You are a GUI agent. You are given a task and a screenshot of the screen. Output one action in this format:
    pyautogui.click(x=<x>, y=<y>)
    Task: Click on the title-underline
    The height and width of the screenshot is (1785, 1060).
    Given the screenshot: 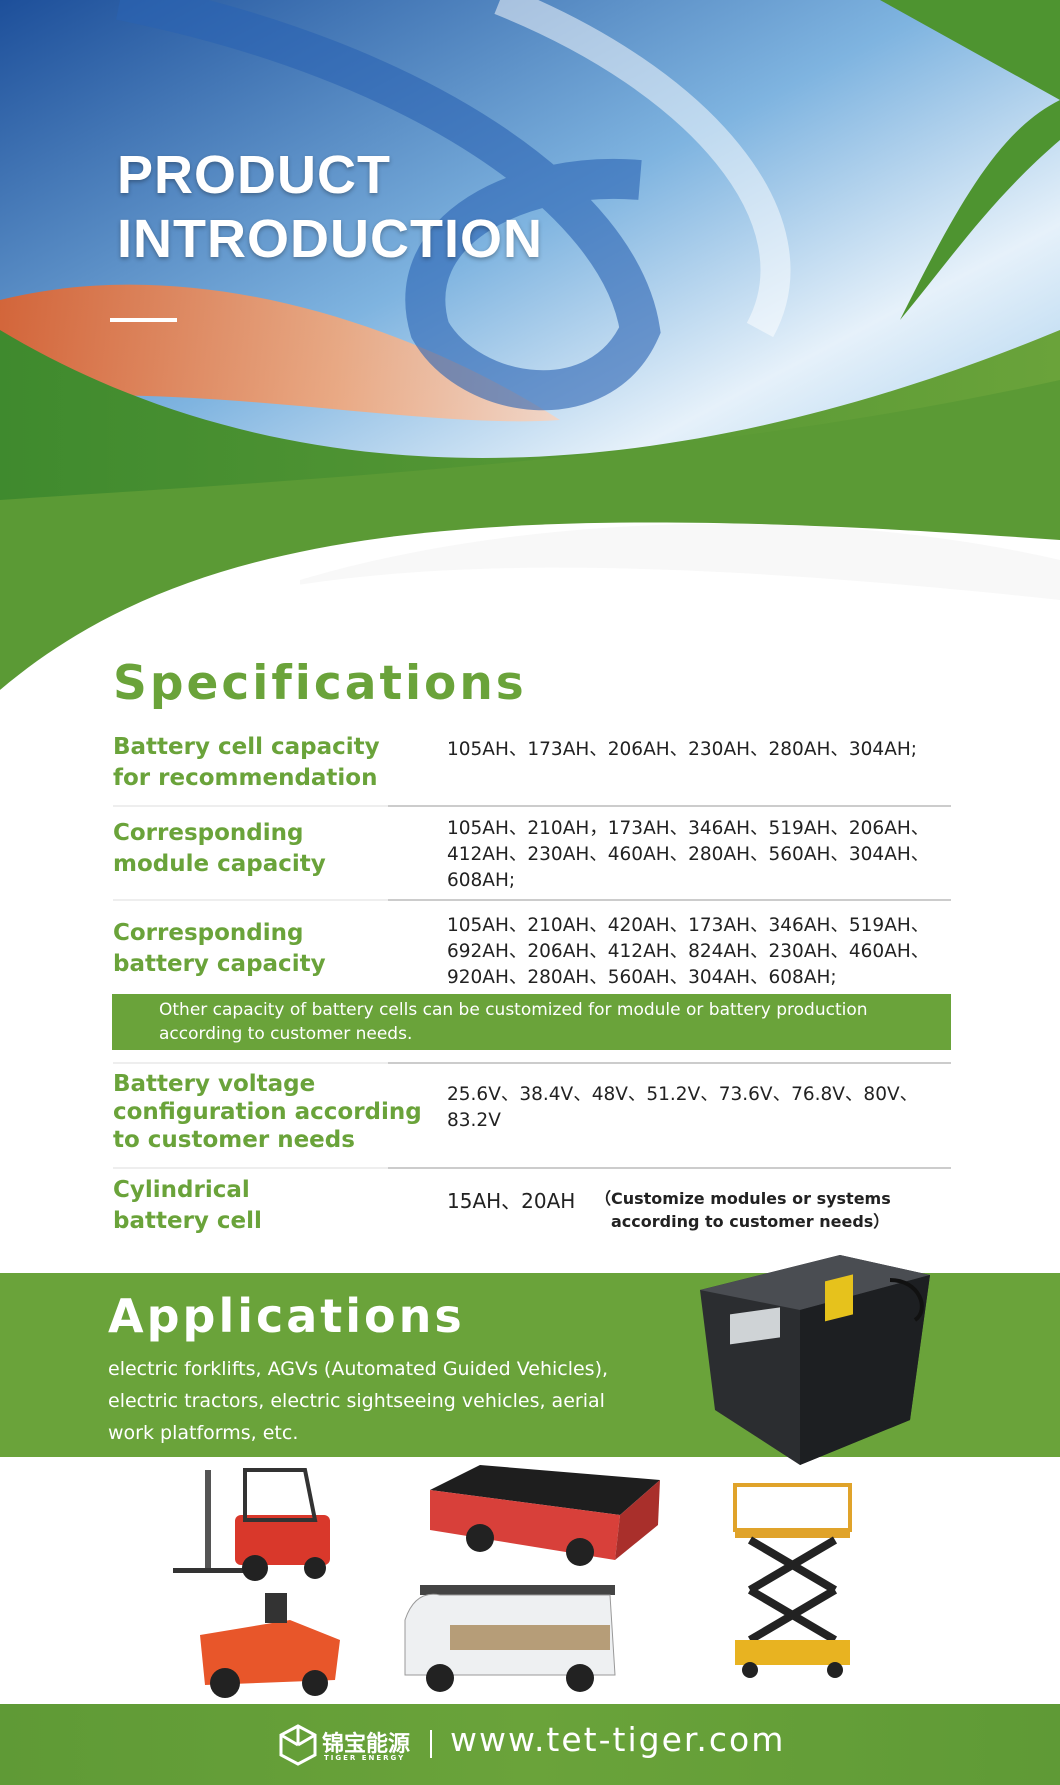 What is the action you would take?
    pyautogui.click(x=143, y=320)
    